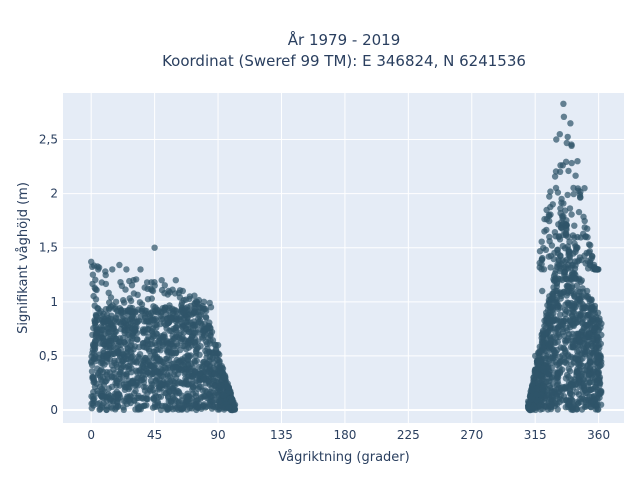 The image size is (640, 480). I want to click on x-tick-label: 45, so click(154, 435).